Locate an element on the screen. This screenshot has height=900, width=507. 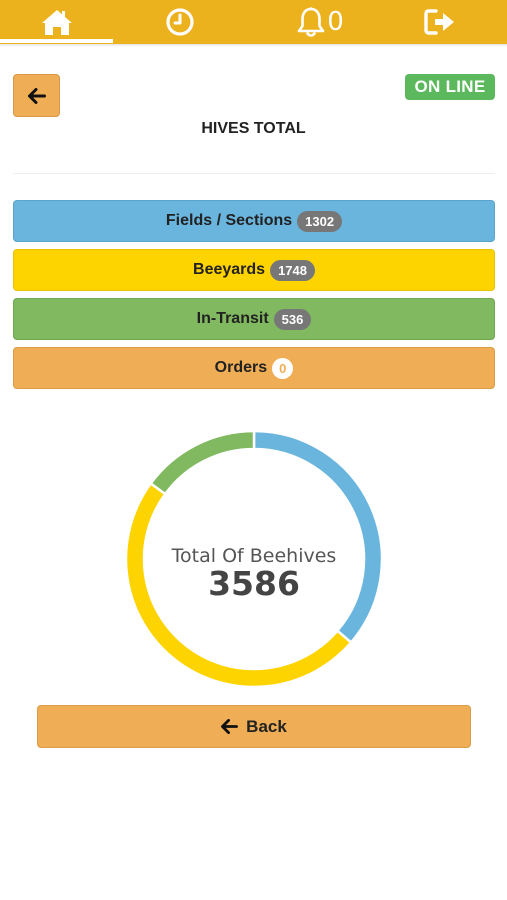
nav-home is located at coordinates (56, 22).